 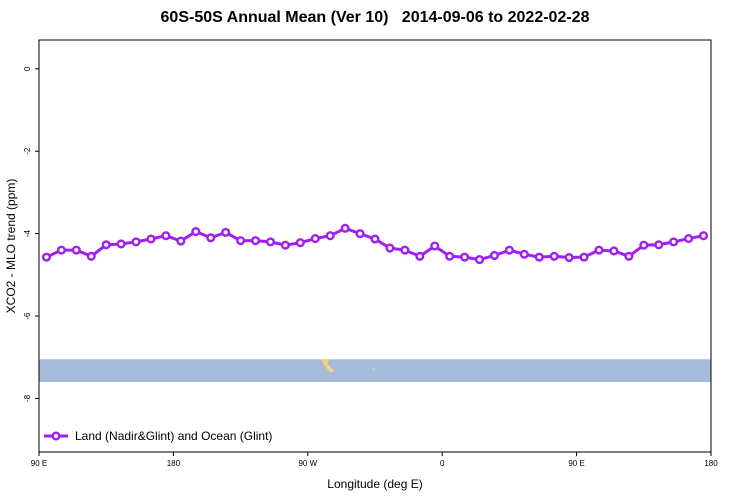 What do you see at coordinates (27, 316) in the screenshot?
I see `y-tick-label: -6` at bounding box center [27, 316].